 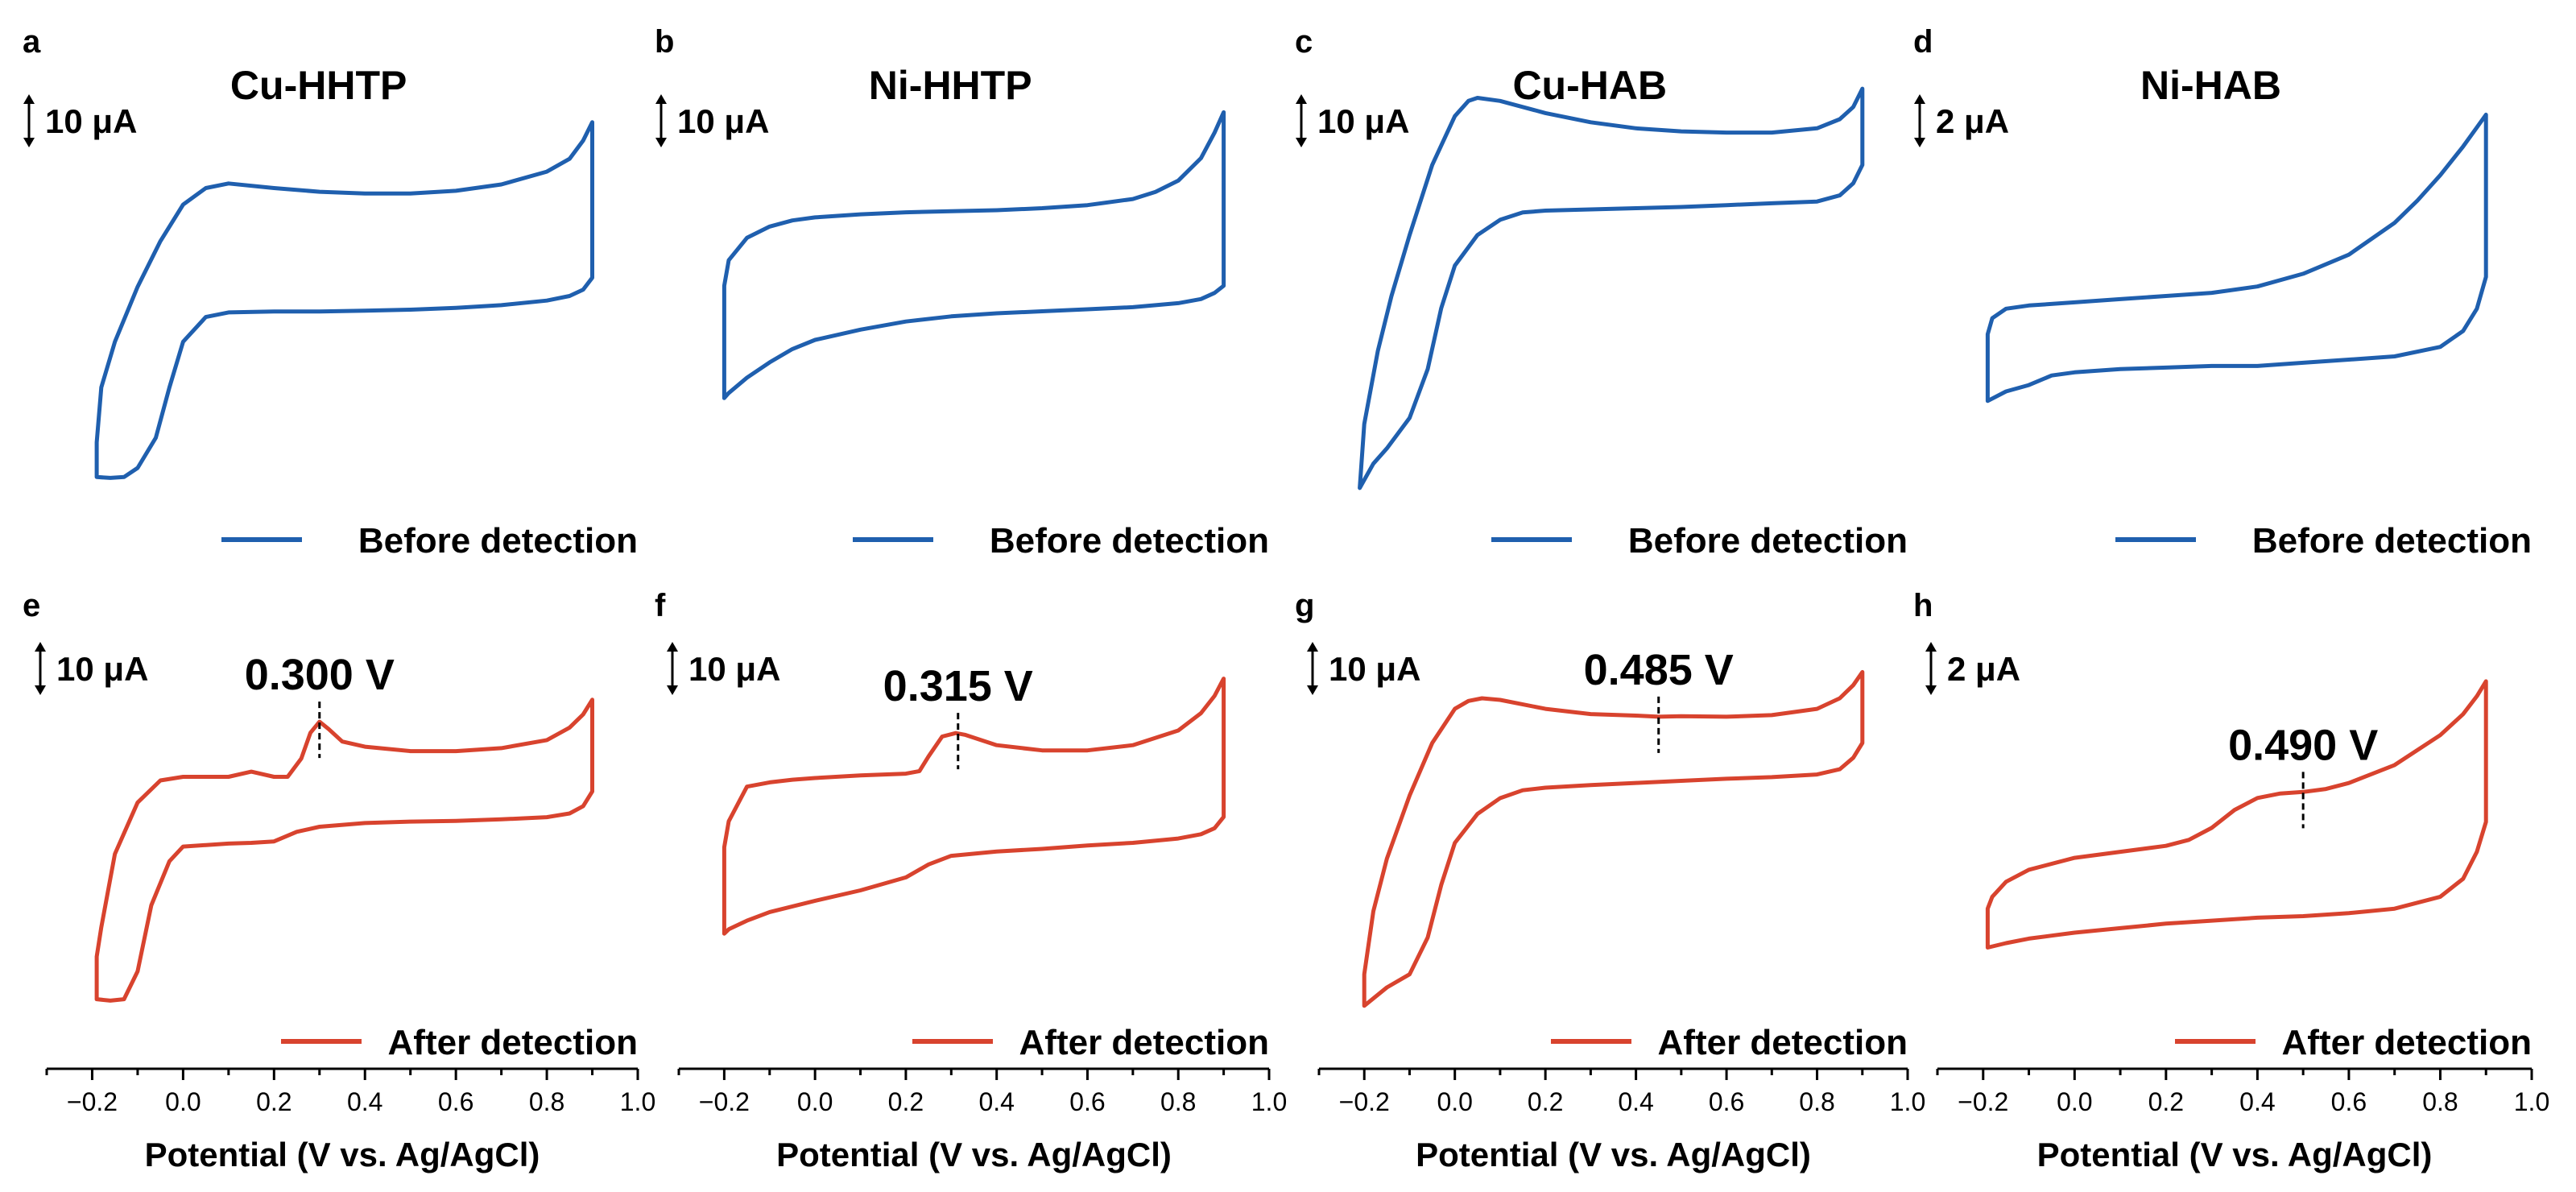 What do you see at coordinates (32, 605) in the screenshot?
I see `panel-letter: e` at bounding box center [32, 605].